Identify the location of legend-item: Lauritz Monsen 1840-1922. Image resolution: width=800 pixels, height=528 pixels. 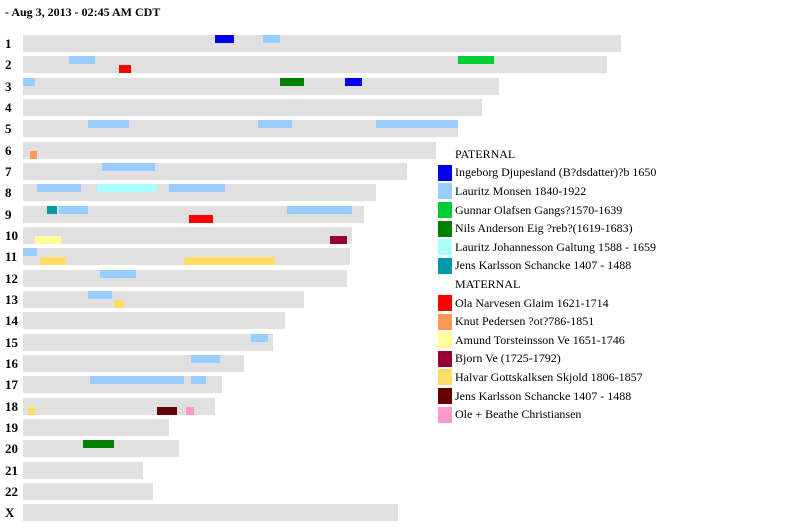
(547, 191).